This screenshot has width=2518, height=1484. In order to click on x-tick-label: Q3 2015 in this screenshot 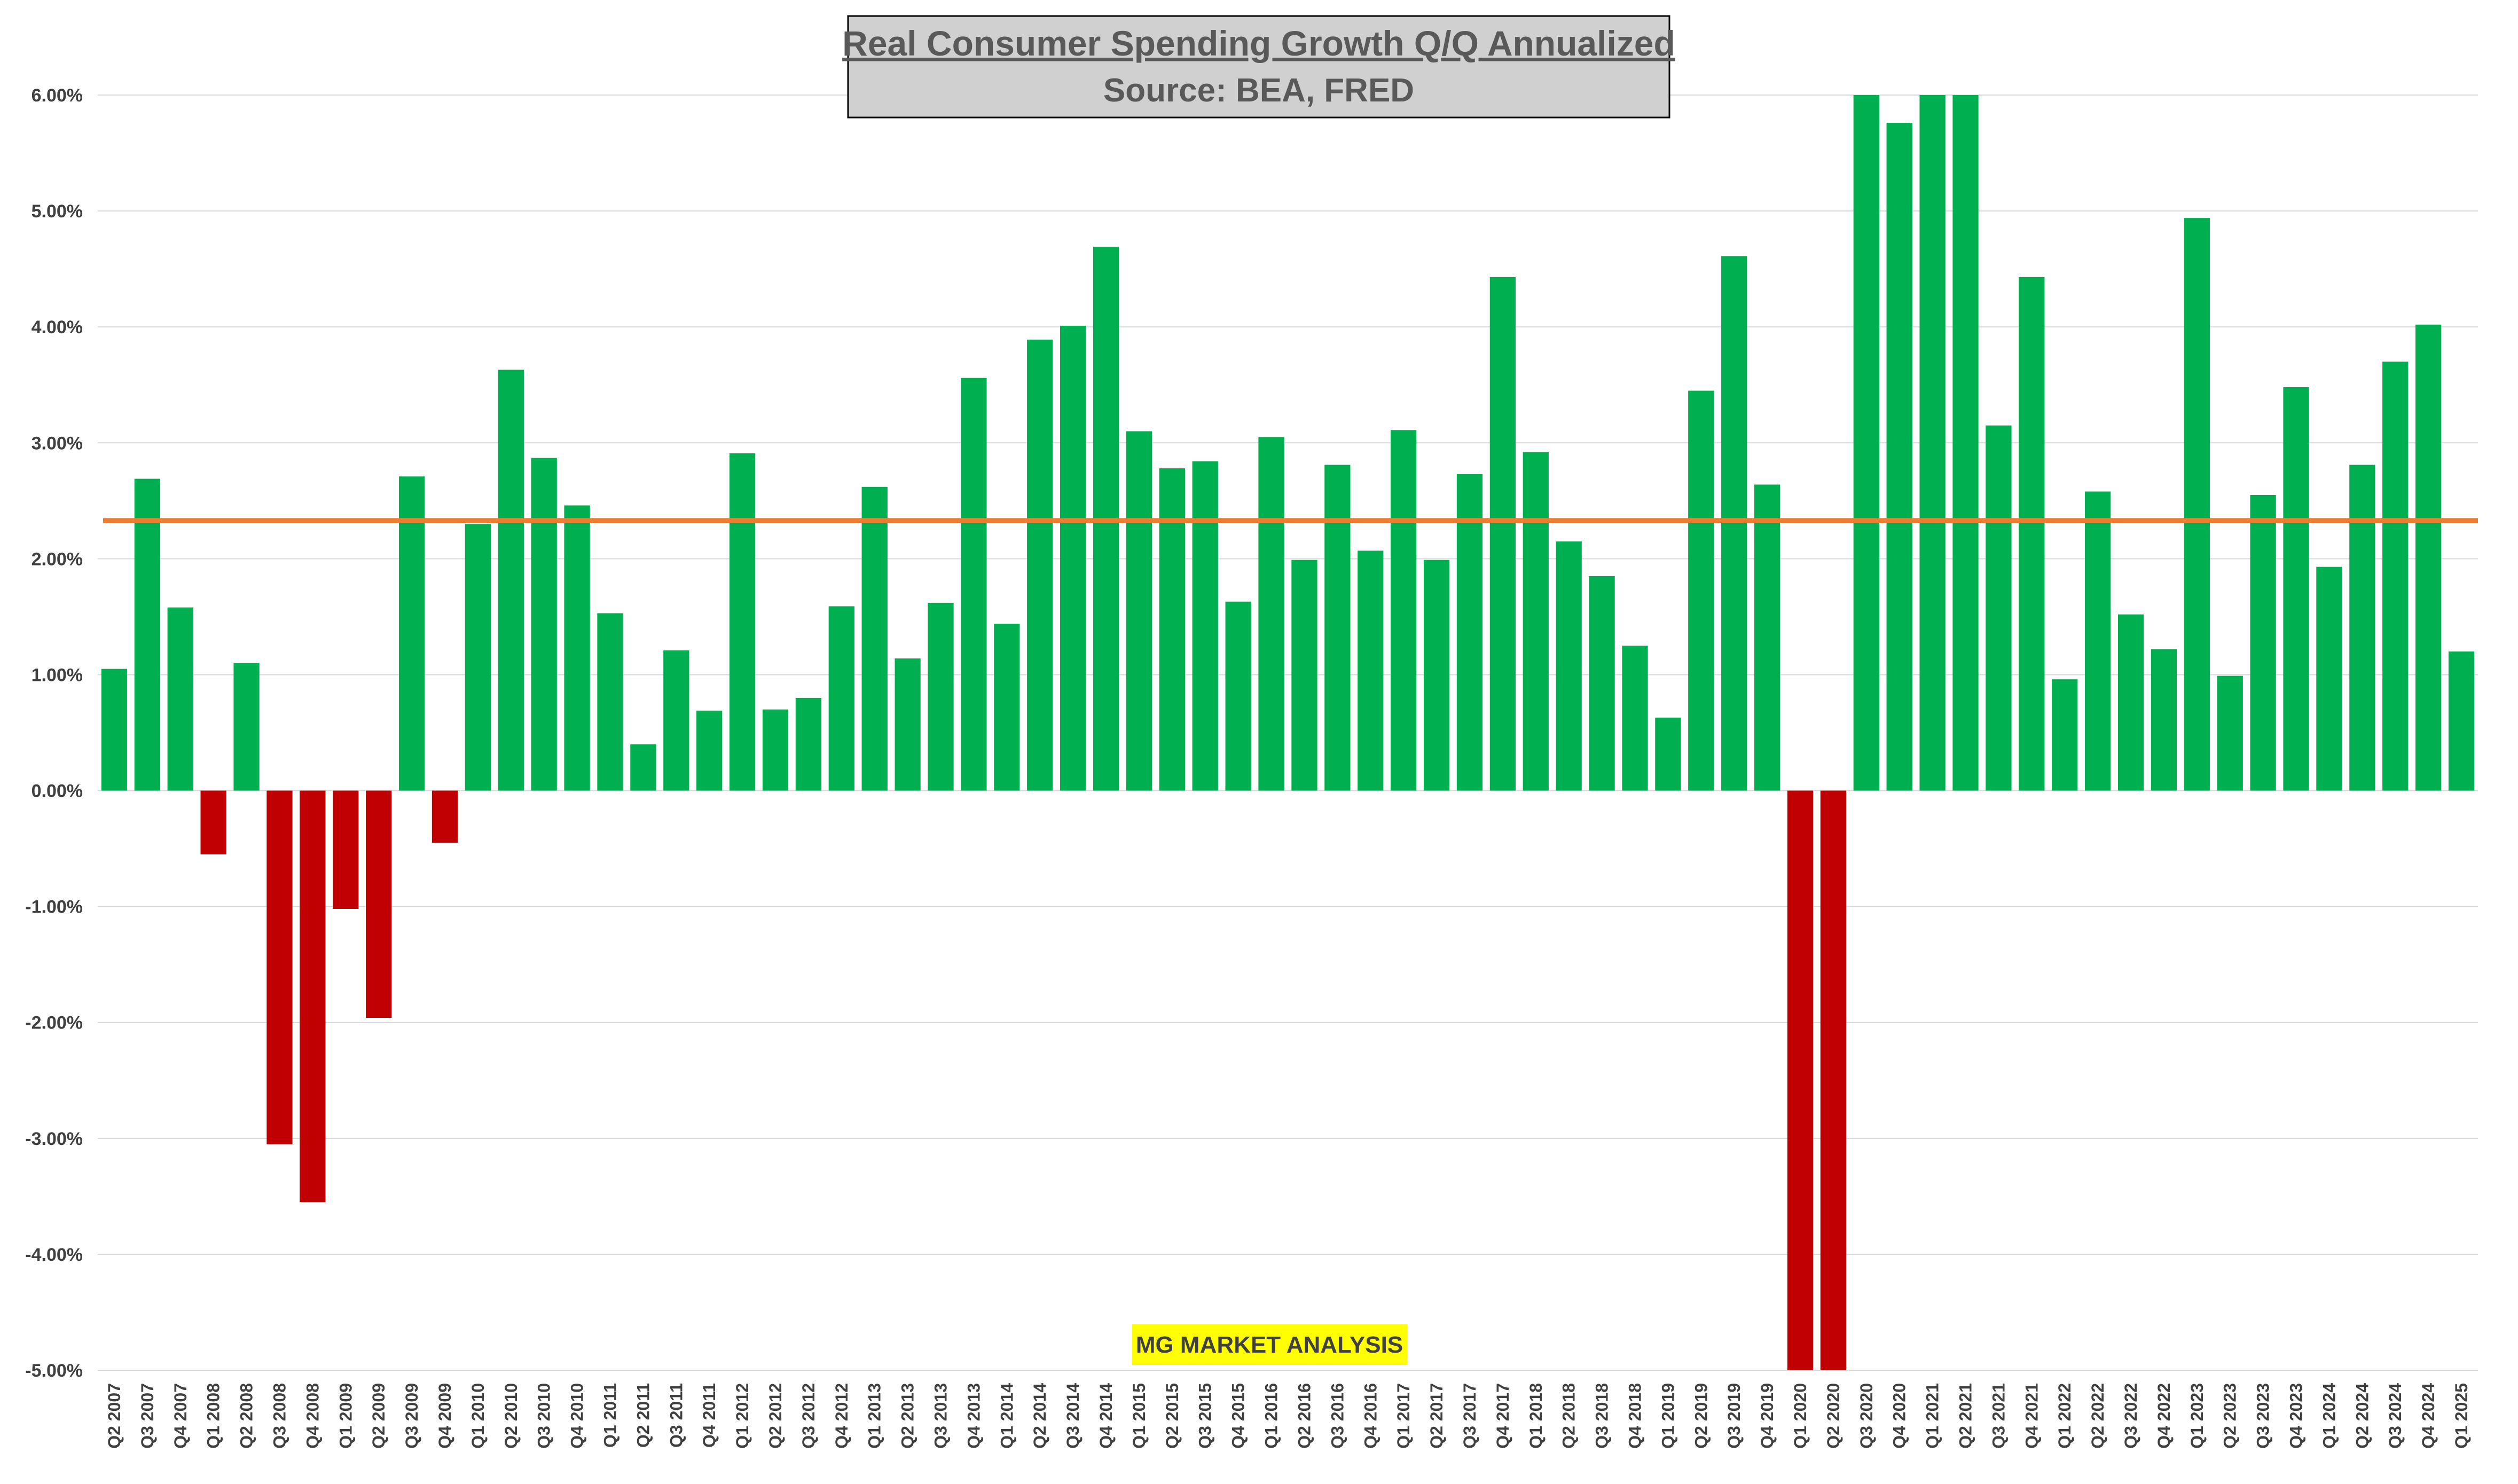, I will do `click(1205, 1416)`.